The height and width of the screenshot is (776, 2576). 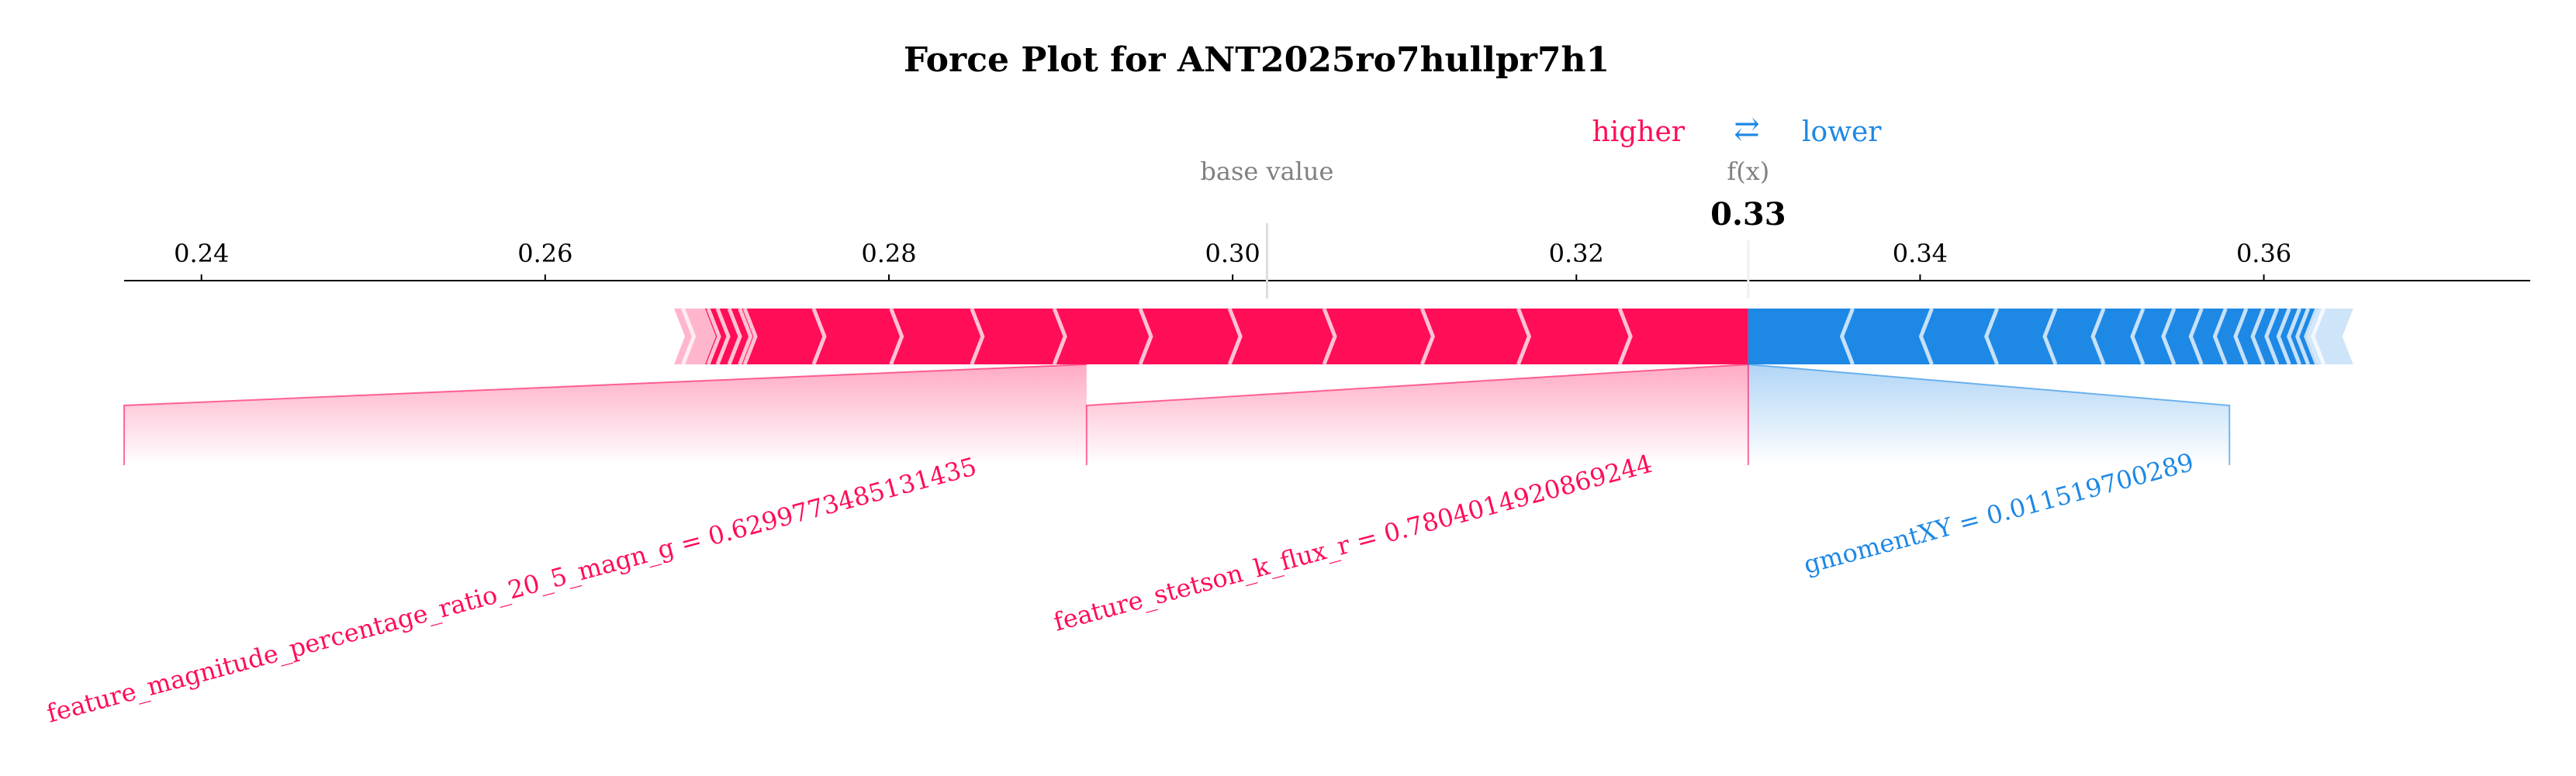 What do you see at coordinates (1226, 336) in the screenshot?
I see `higher-bar` at bounding box center [1226, 336].